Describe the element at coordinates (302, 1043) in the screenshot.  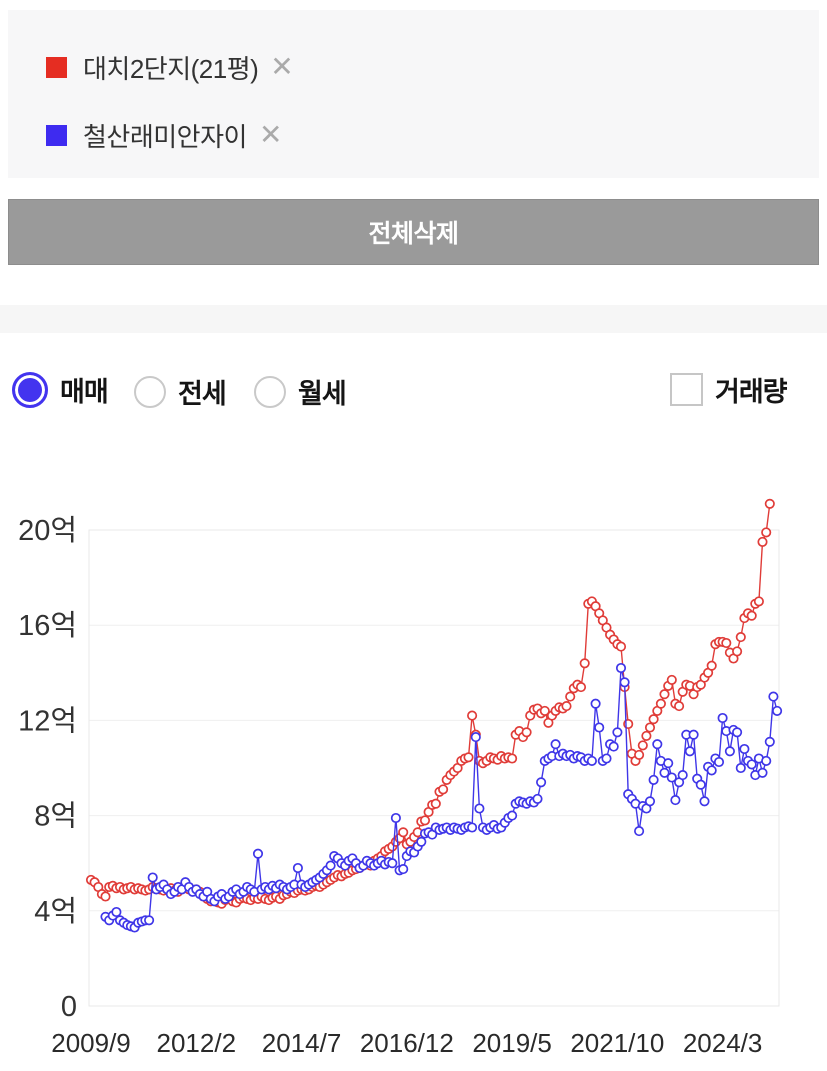
I see `svg-text: 2014/7` at that location.